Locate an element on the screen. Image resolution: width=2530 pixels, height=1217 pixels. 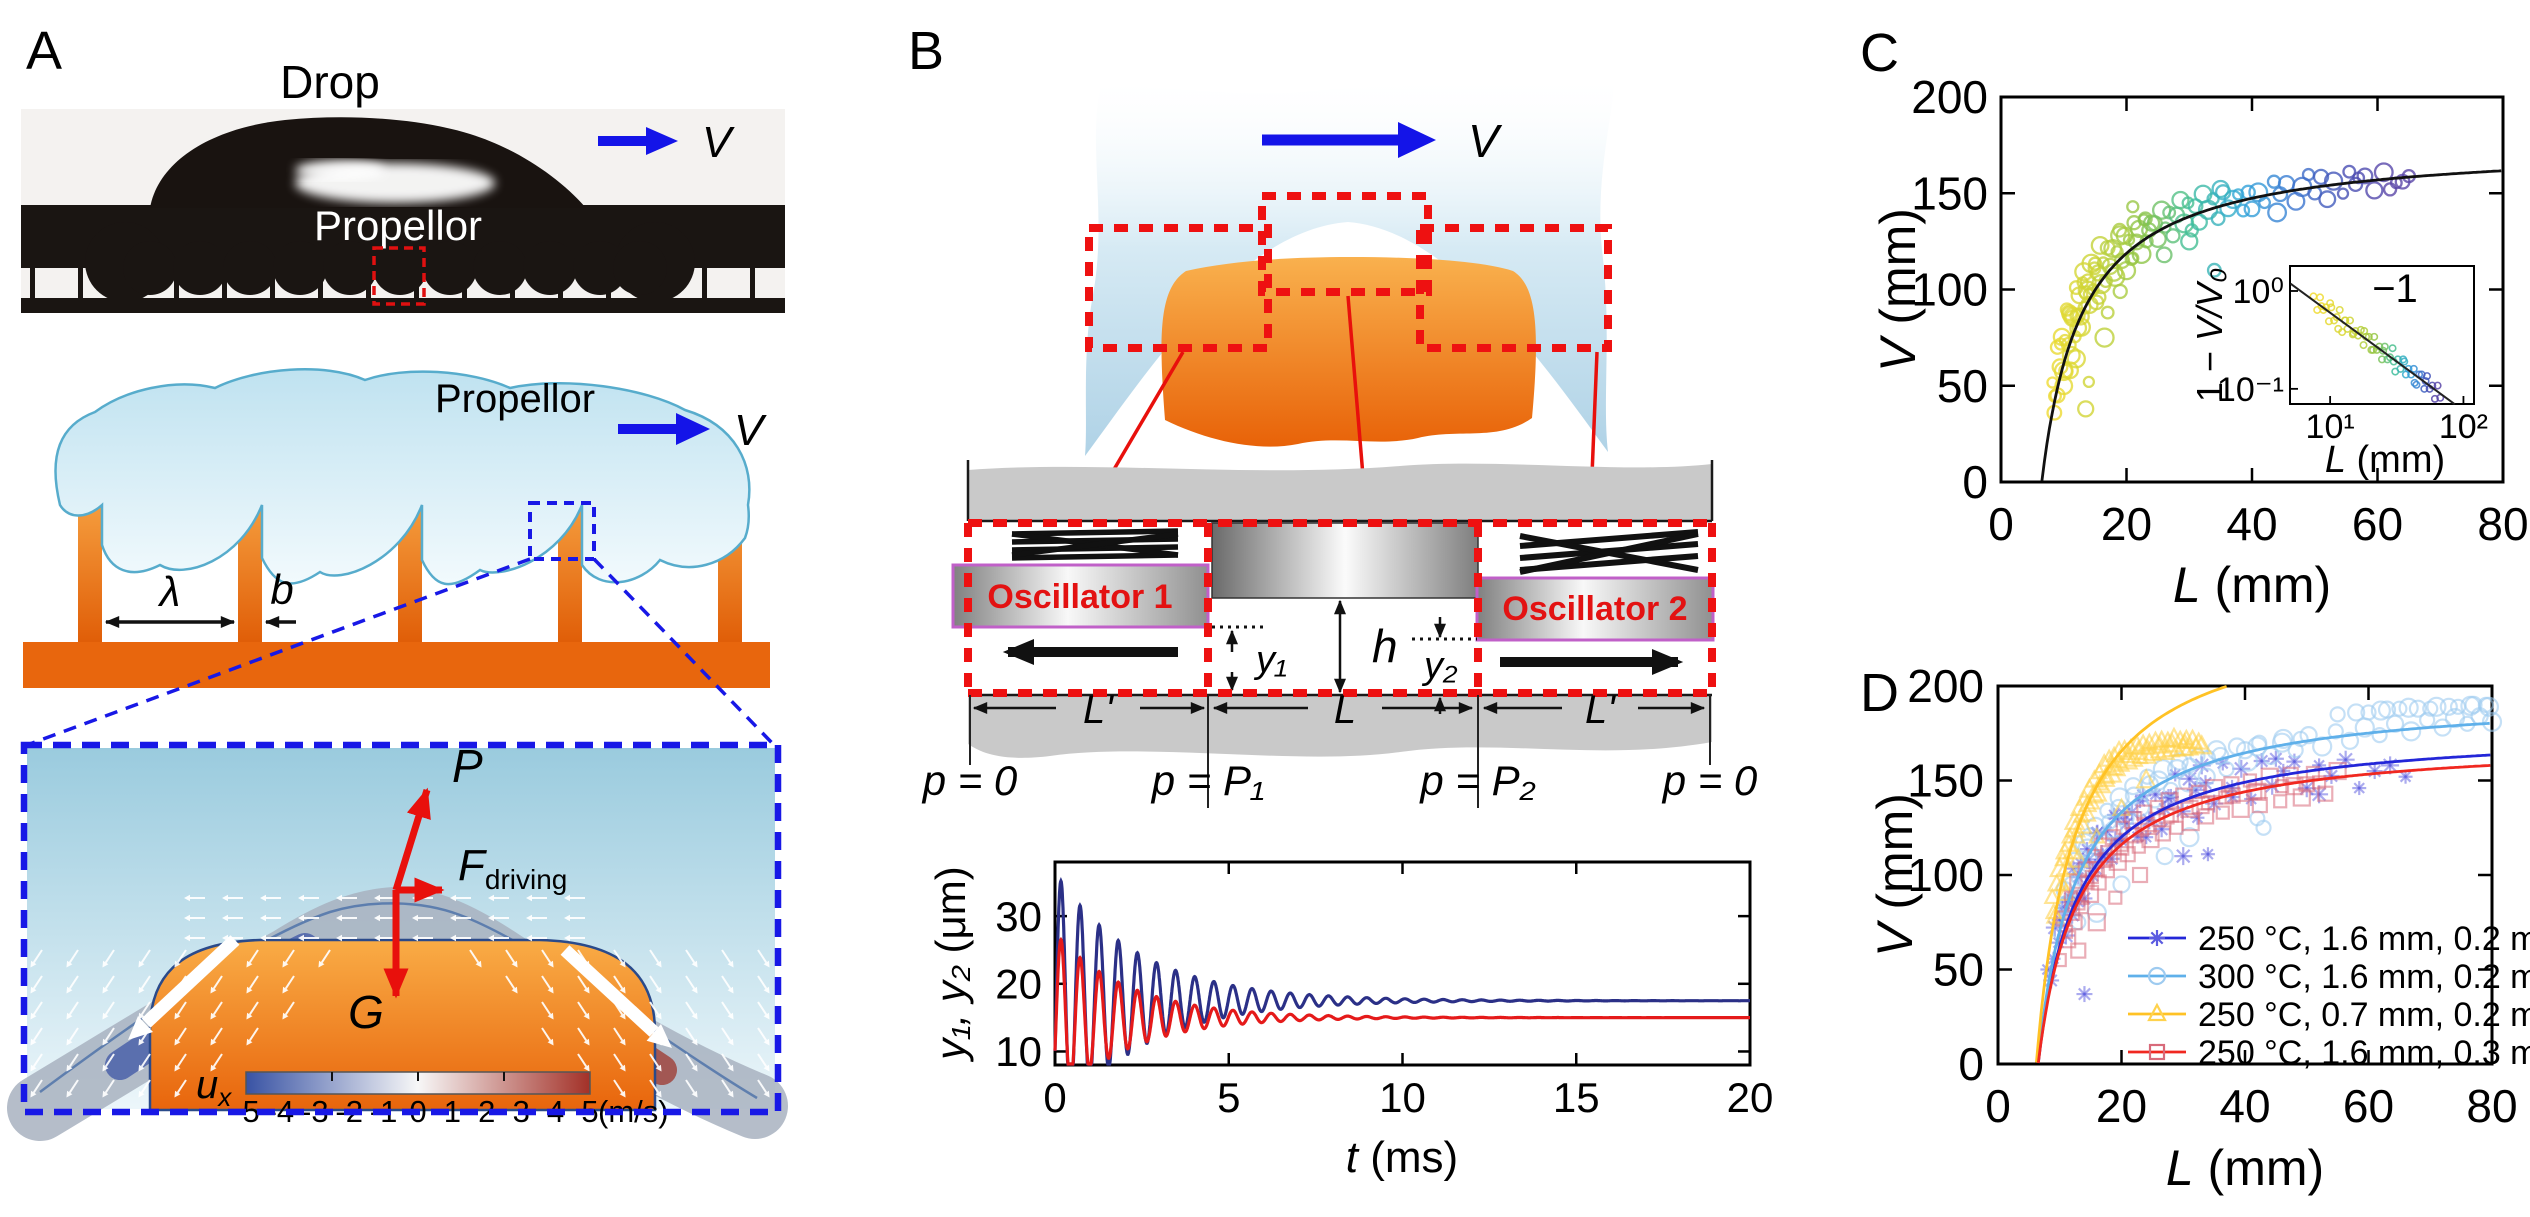
zoom-box-middle is located at coordinates (1345, 244).